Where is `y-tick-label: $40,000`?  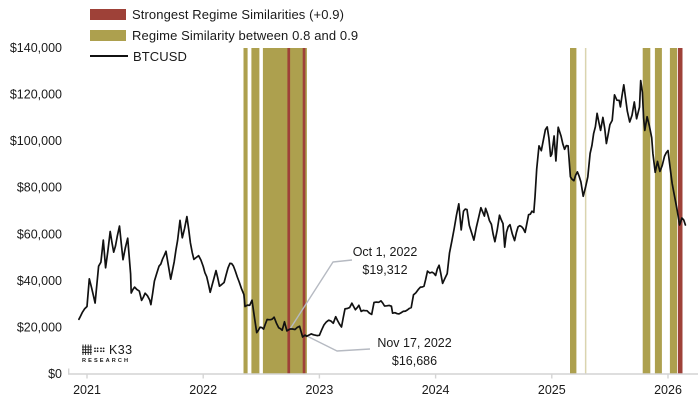
y-tick-label: $40,000 is located at coordinates (39, 281).